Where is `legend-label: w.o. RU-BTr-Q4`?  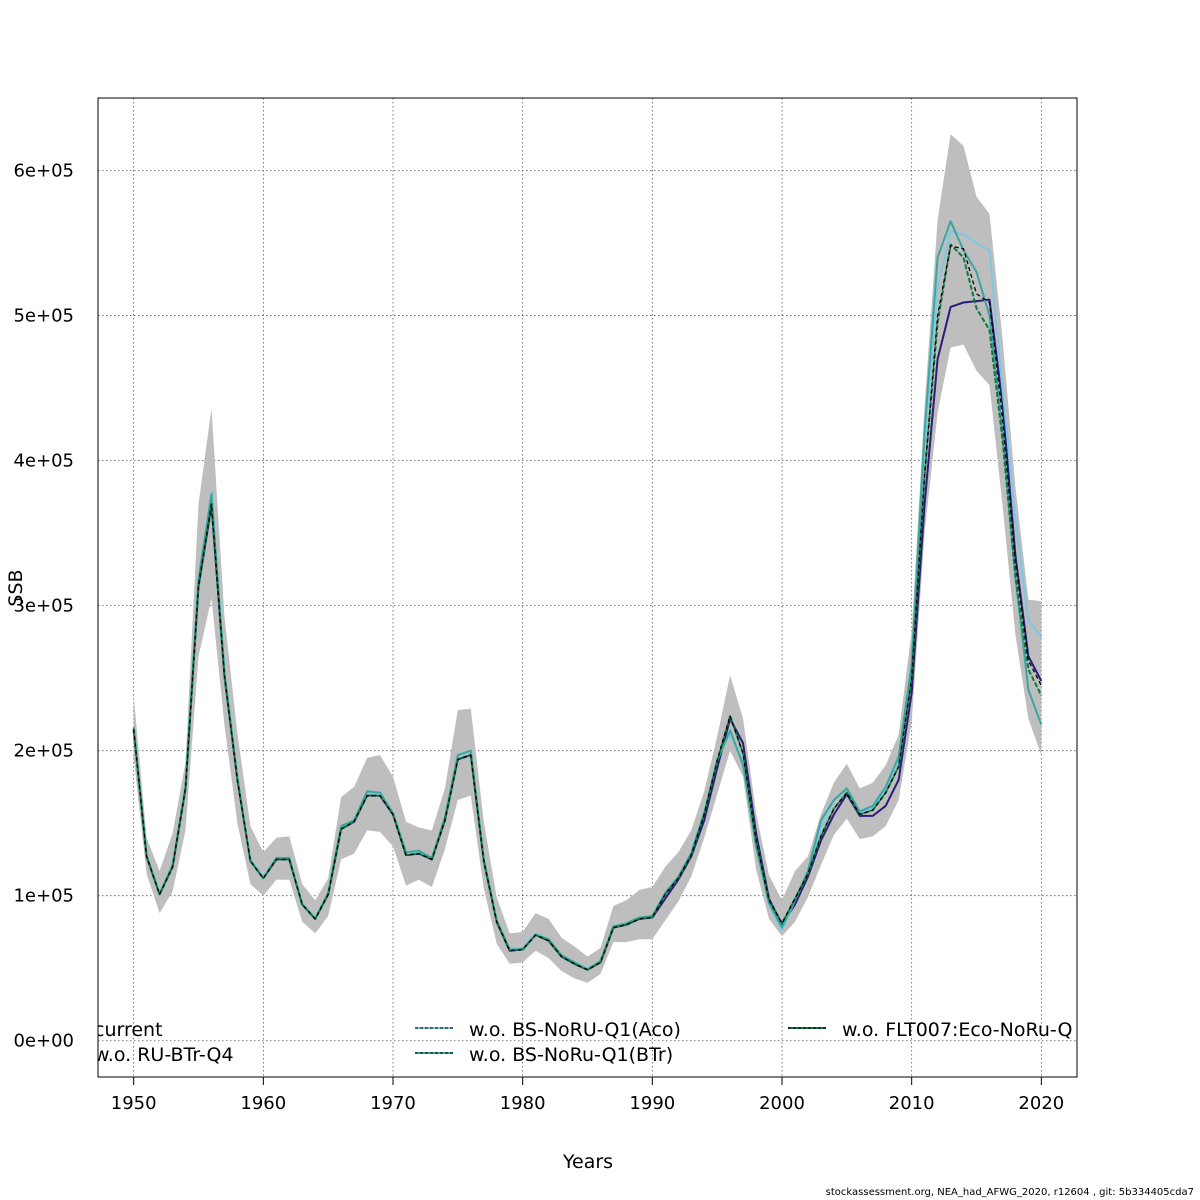
legend-label: w.o. RU-BTr-Q4 is located at coordinates (164, 1055).